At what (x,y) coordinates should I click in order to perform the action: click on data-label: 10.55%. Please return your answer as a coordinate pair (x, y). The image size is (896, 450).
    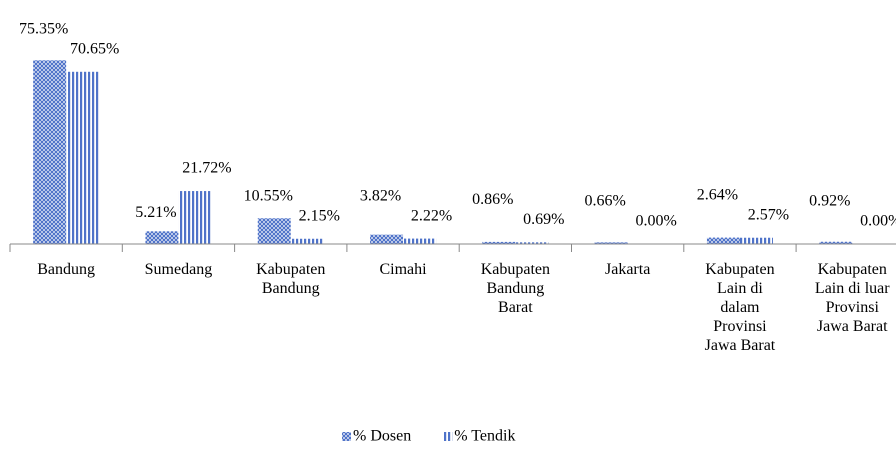
    Looking at the image, I should click on (268, 195).